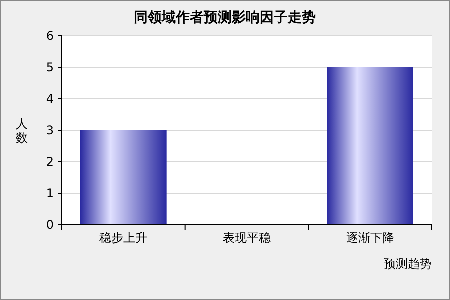 The image size is (450, 300). Describe the element at coordinates (50, 36) in the screenshot. I see `y-tick-label: 6` at that location.